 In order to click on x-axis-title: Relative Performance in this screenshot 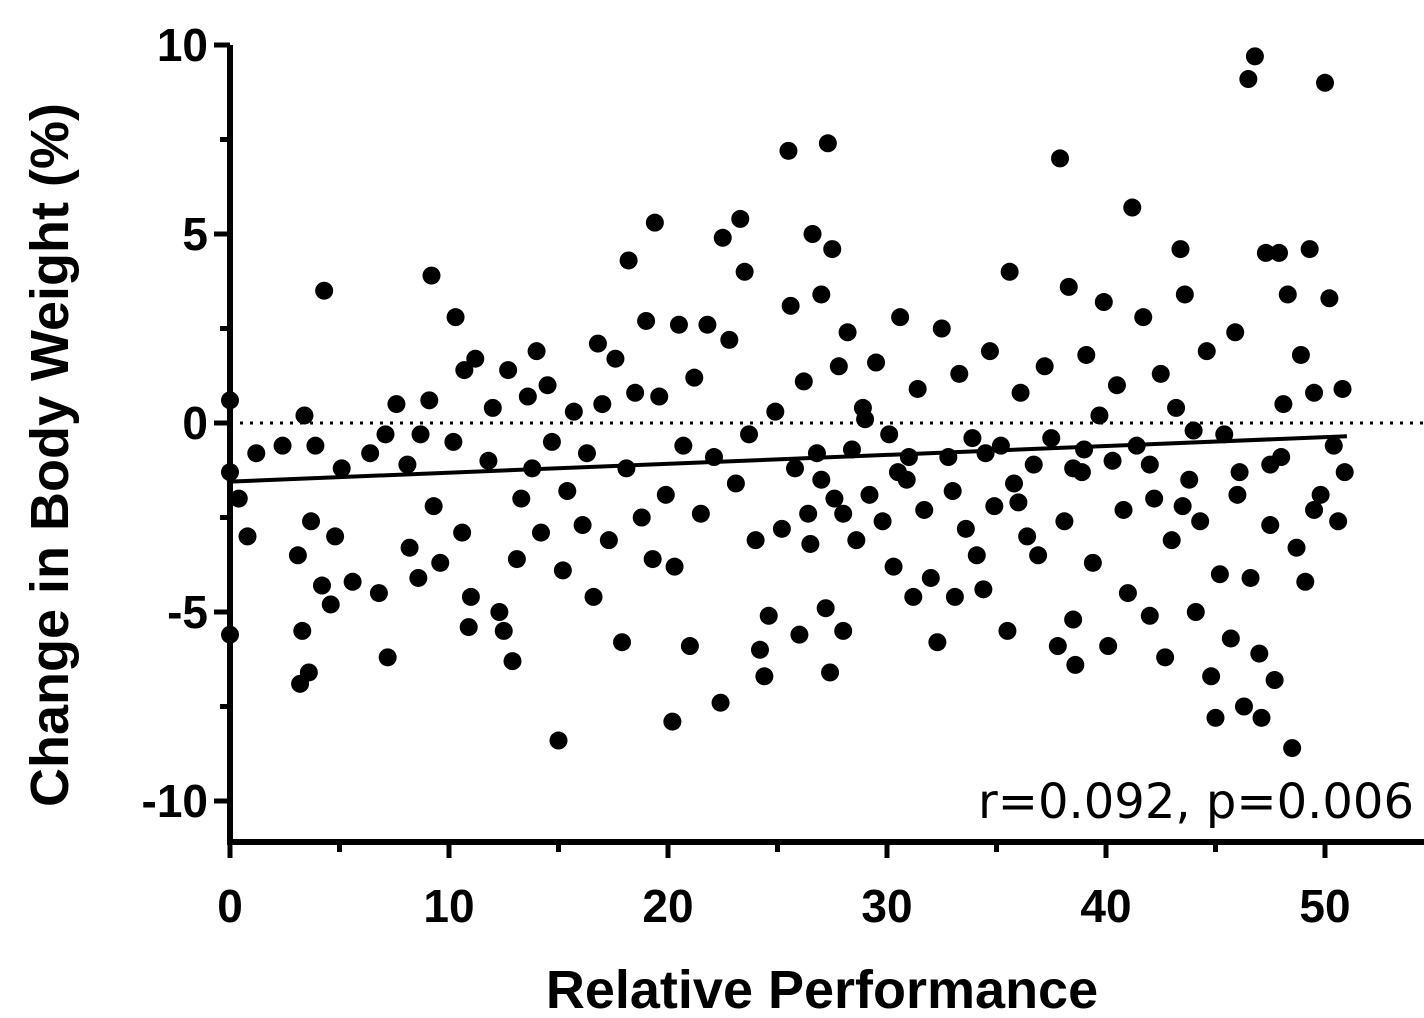, I will do `click(822, 989)`.